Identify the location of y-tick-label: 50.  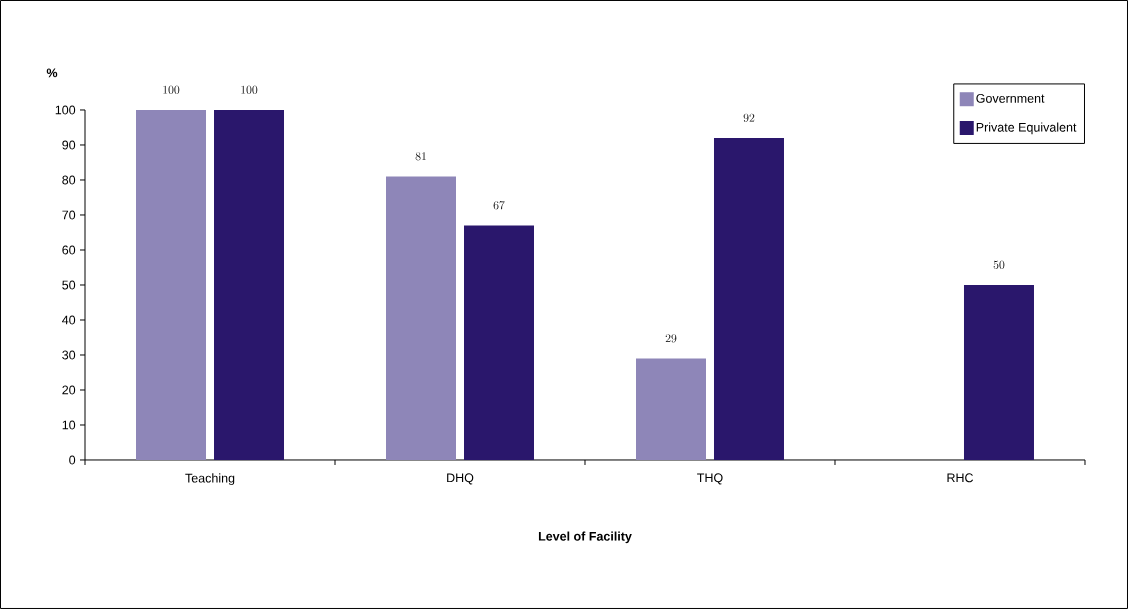
(69, 285).